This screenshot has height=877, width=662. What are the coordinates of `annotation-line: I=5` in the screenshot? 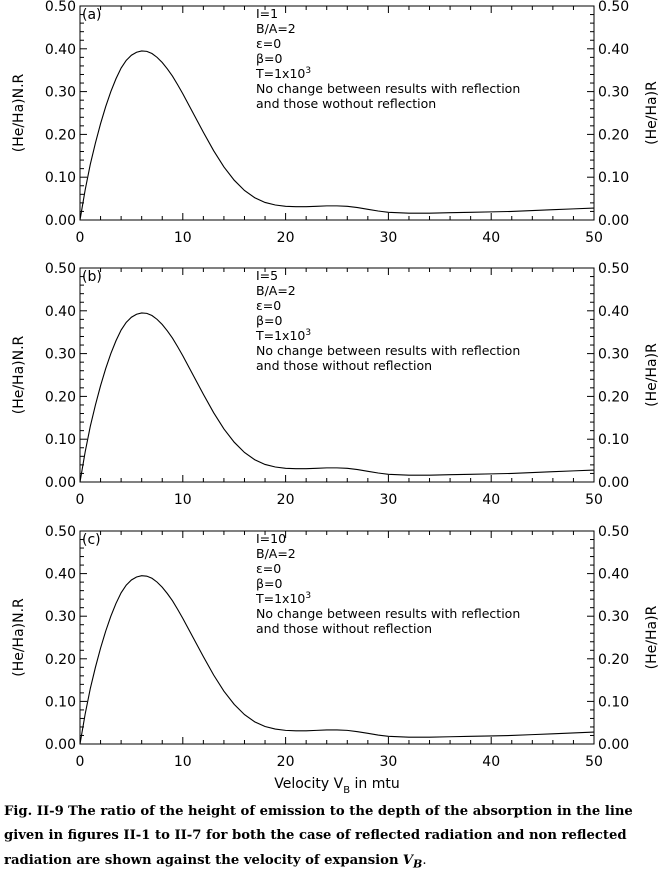 It's located at (267, 275).